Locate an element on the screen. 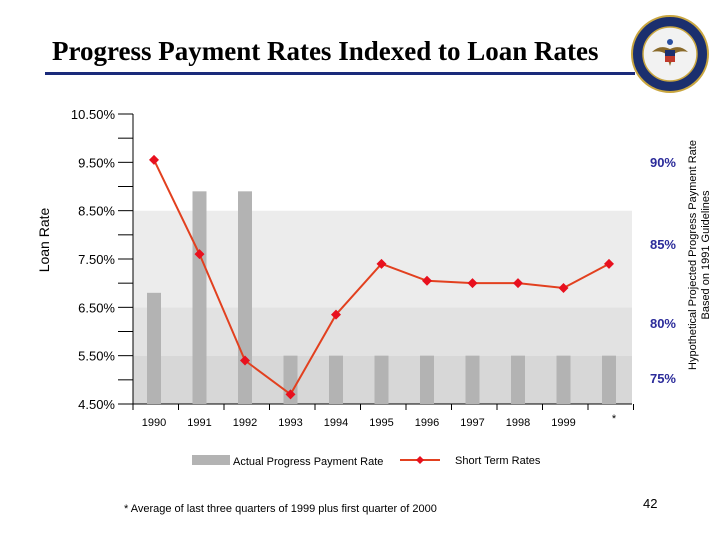  x-tick-label: 1998 is located at coordinates (518, 423).